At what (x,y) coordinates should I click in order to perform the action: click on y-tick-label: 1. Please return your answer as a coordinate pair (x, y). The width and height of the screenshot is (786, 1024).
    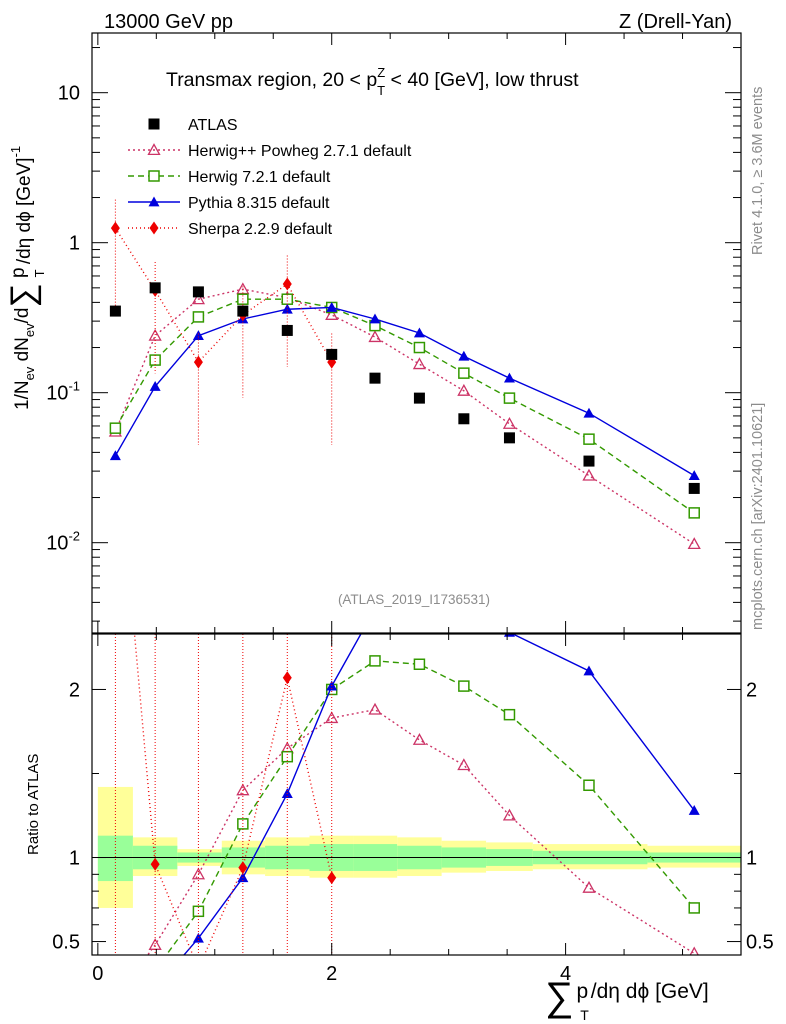
    Looking at the image, I should click on (74, 244).